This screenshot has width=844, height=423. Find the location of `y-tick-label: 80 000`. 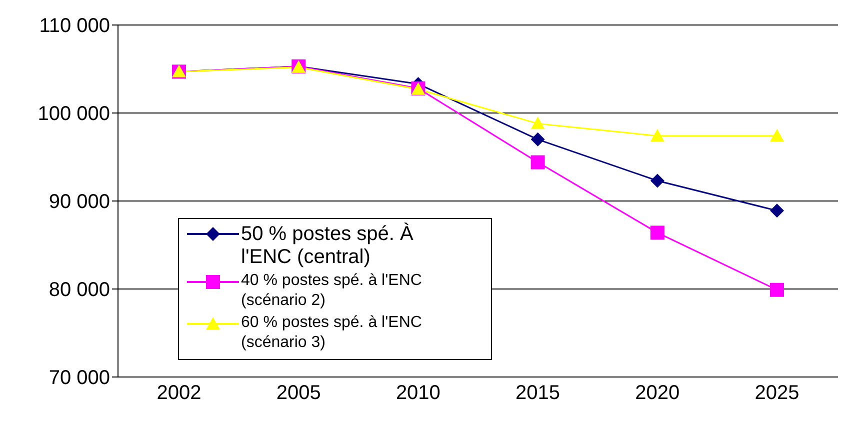

y-tick-label: 80 000 is located at coordinates (79, 290).